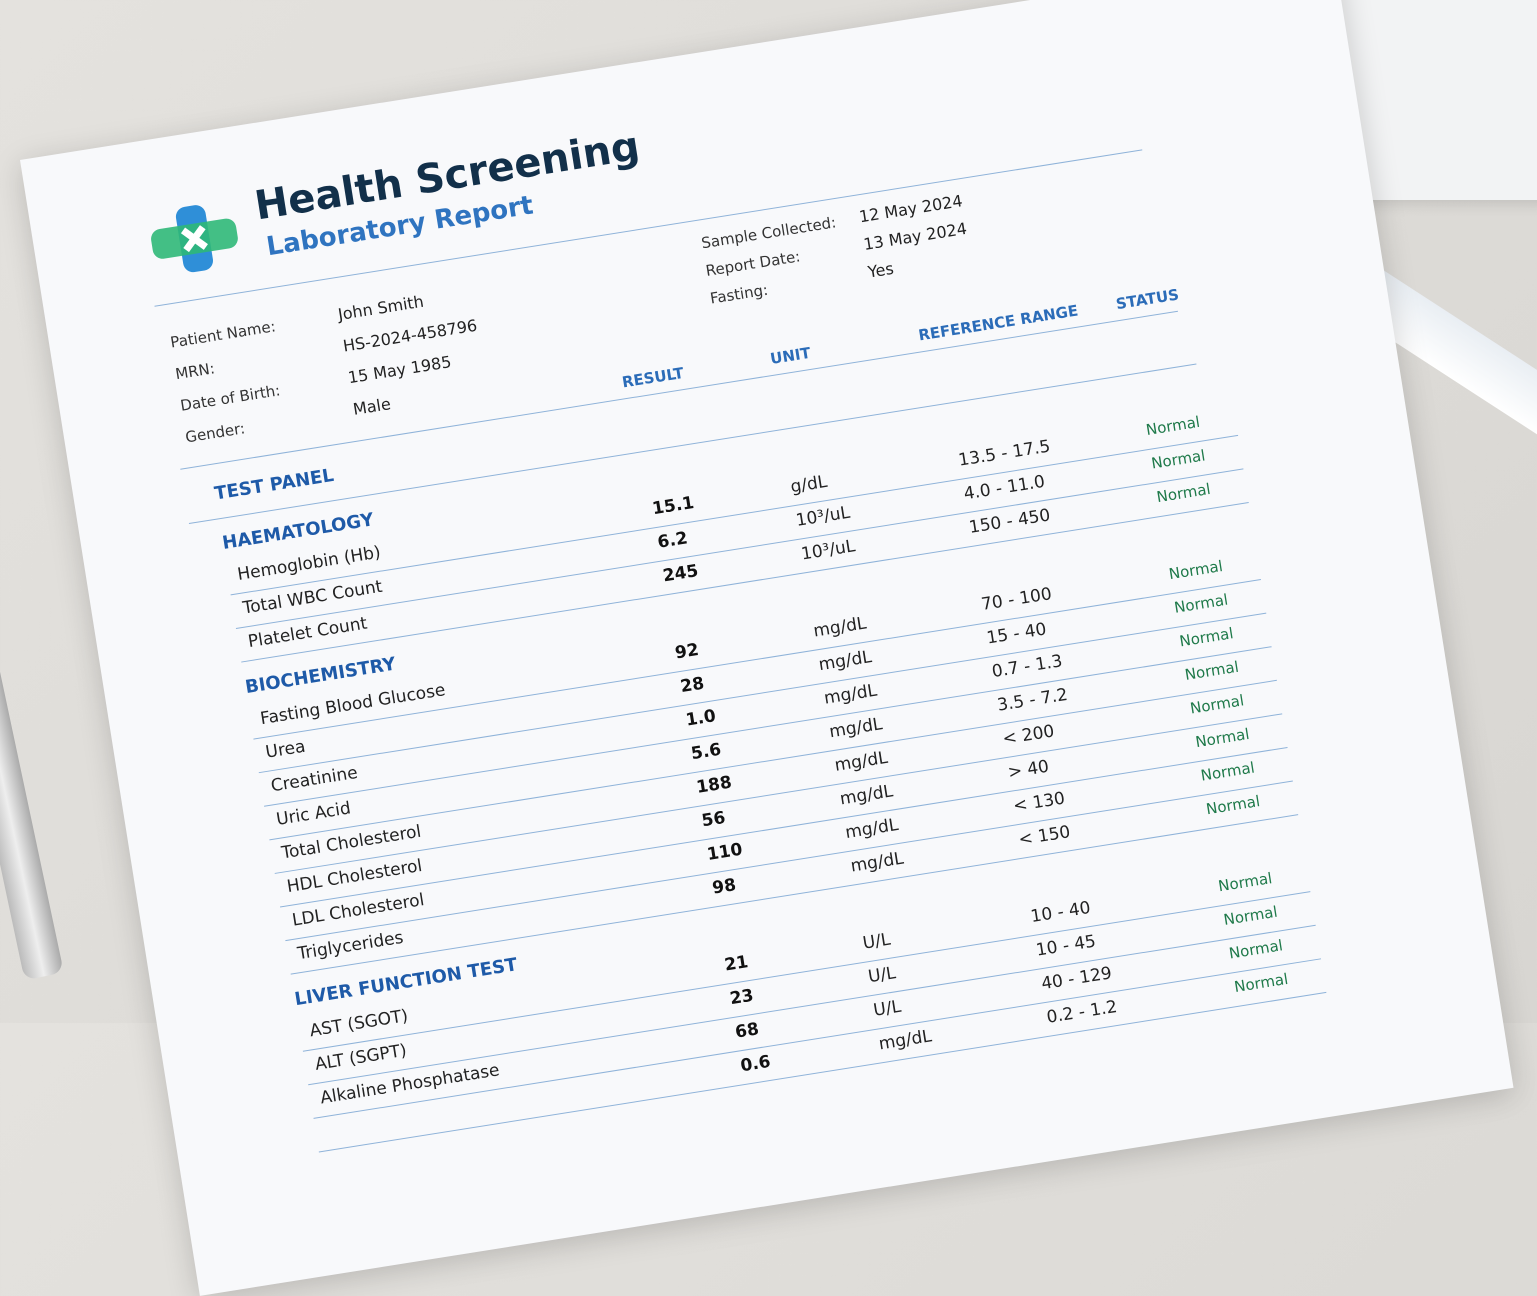 Image resolution: width=1537 pixels, height=1296 pixels. Describe the element at coordinates (1027, 667) in the screenshot. I see `reference-range: 0.7 - 1.3` at that location.